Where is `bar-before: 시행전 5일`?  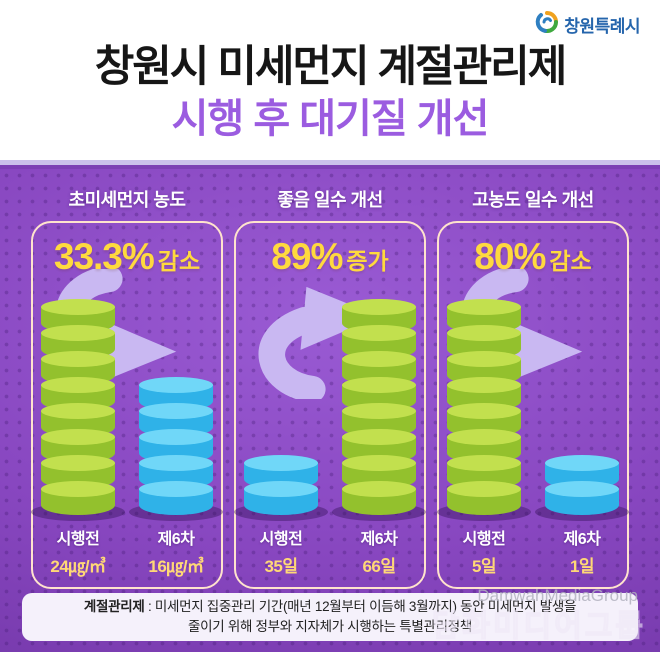
bar-before: 시행전 5일 is located at coordinates (484, 438).